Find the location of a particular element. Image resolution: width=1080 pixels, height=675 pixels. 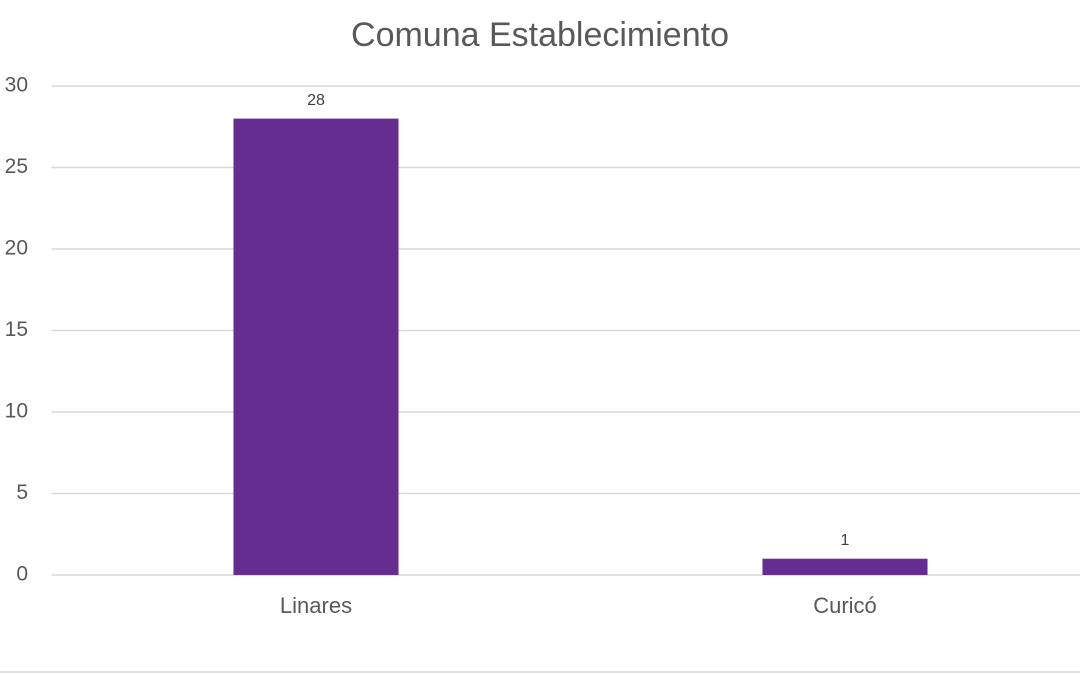

y-tick-label: 30 is located at coordinates (16, 85).